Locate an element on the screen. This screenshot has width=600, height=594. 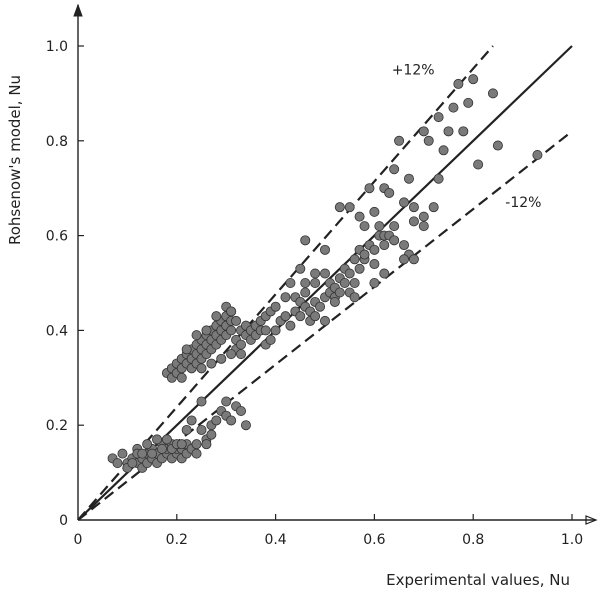
y-tick-label: 0.6 is located at coordinates (57, 237).